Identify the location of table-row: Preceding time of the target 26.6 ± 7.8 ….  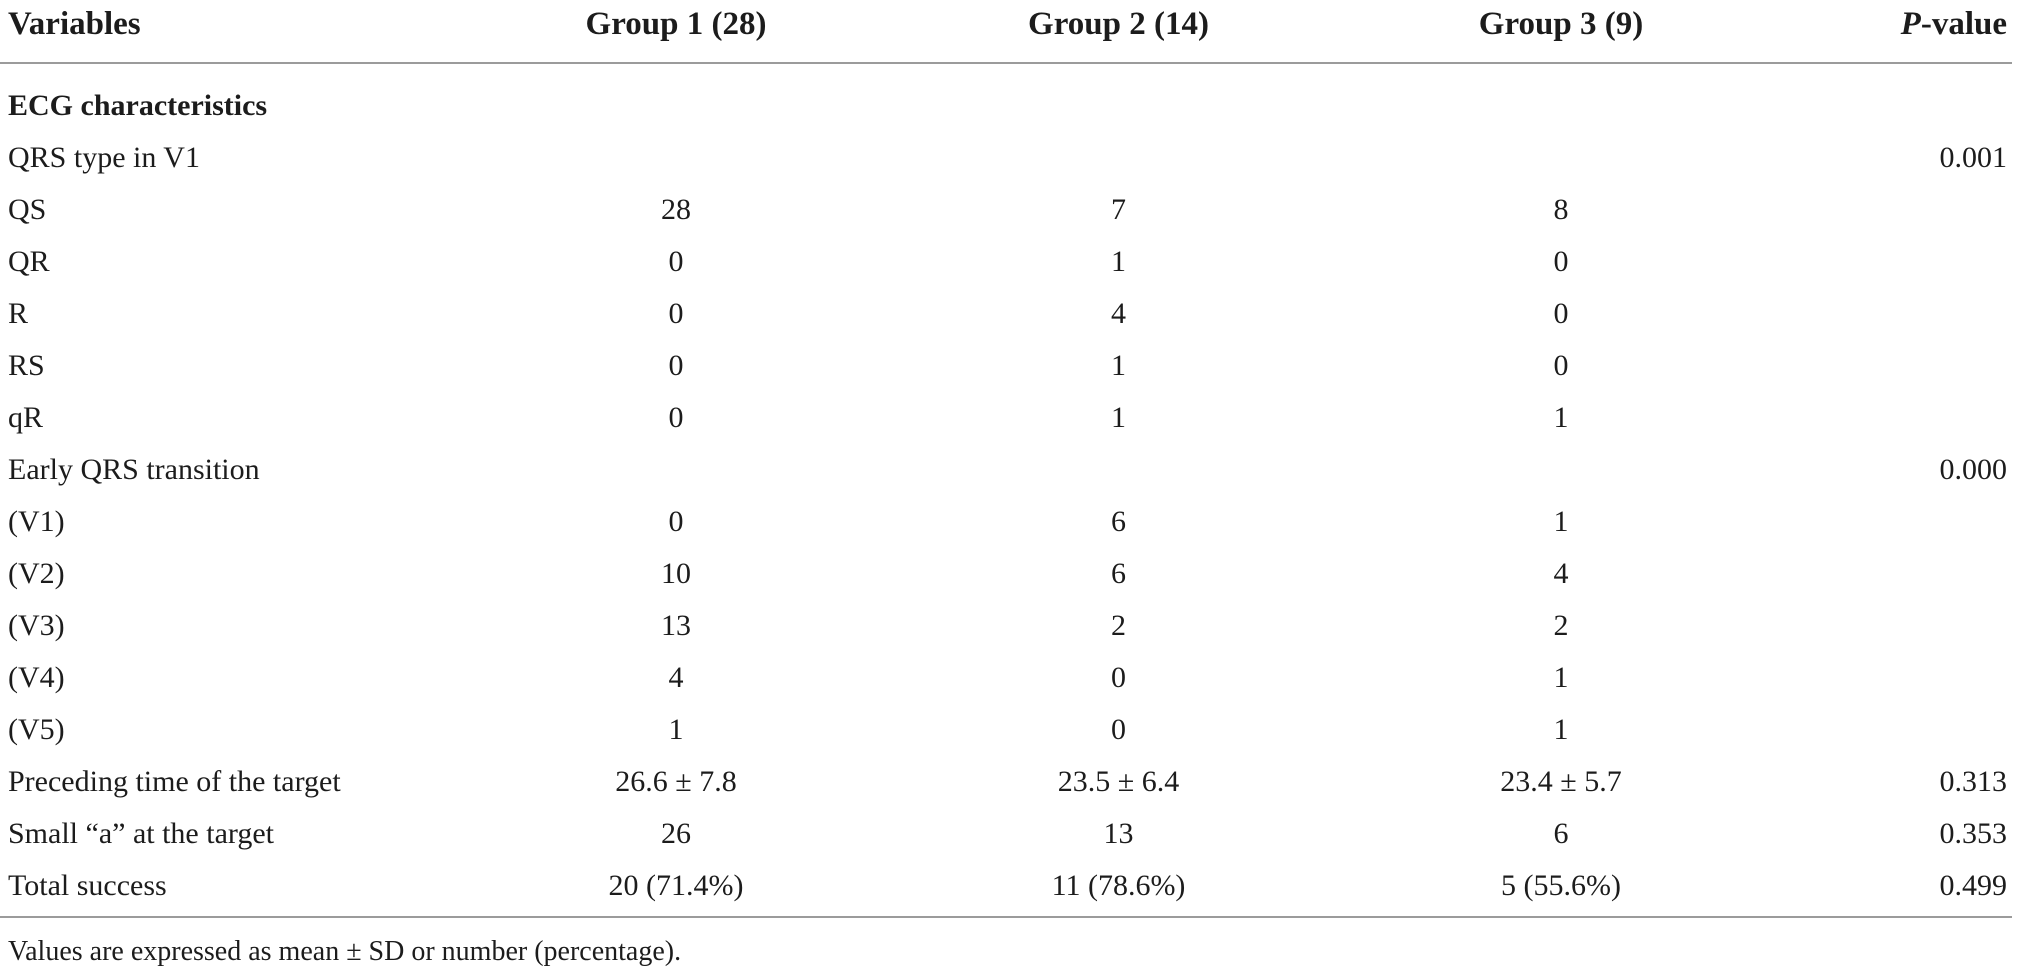
(1009, 782).